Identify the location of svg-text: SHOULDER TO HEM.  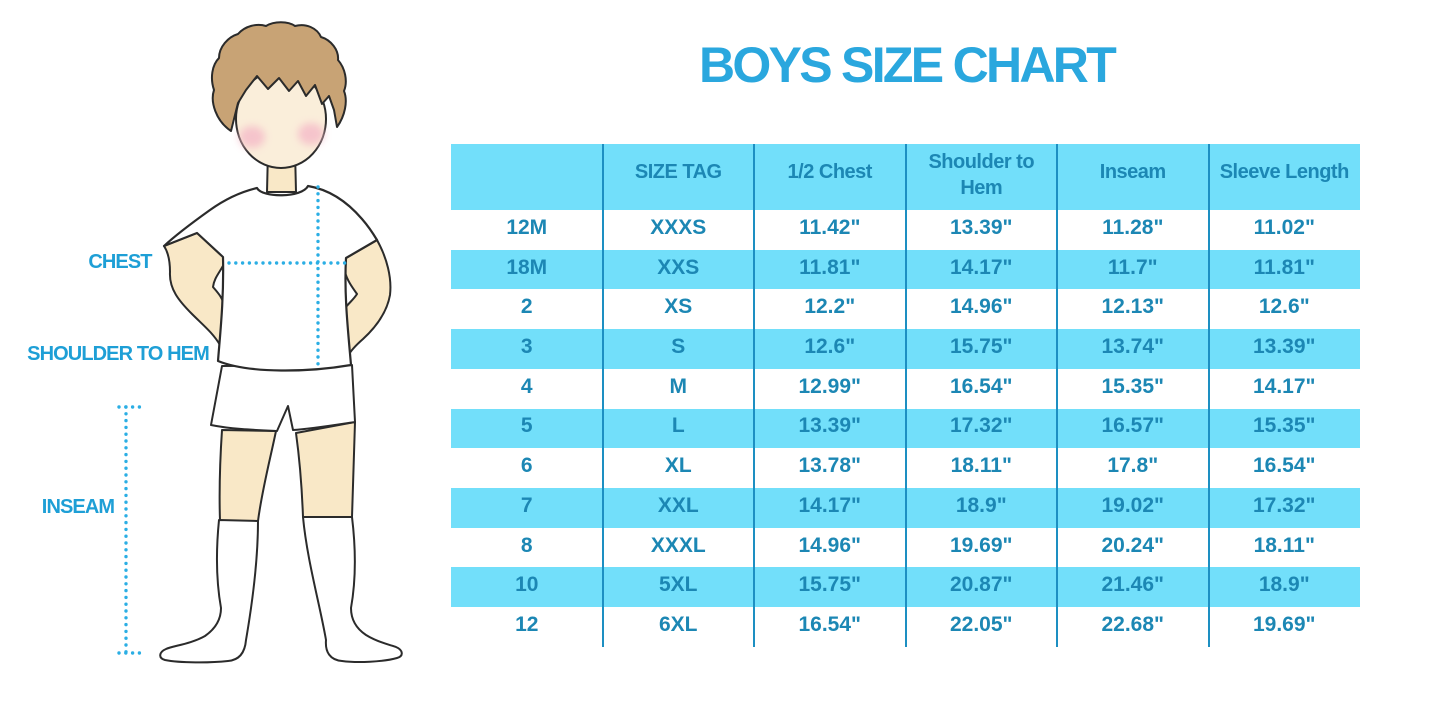
(118, 354).